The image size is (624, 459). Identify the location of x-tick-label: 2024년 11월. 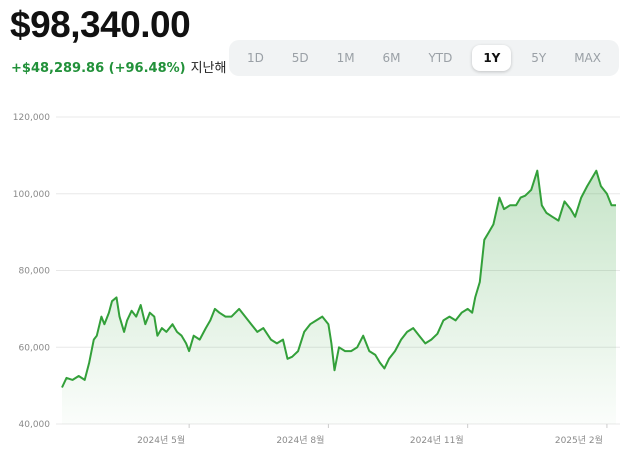
(437, 440).